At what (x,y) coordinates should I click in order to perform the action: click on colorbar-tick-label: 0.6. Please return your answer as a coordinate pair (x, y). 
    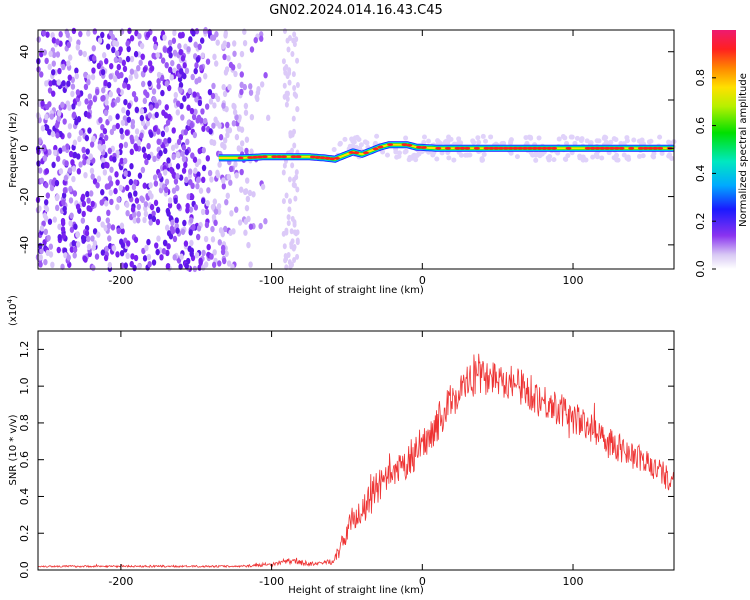
    Looking at the image, I should click on (700, 126).